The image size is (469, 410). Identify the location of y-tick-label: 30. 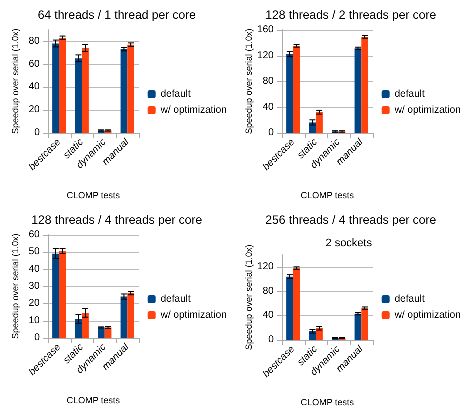
(34, 286).